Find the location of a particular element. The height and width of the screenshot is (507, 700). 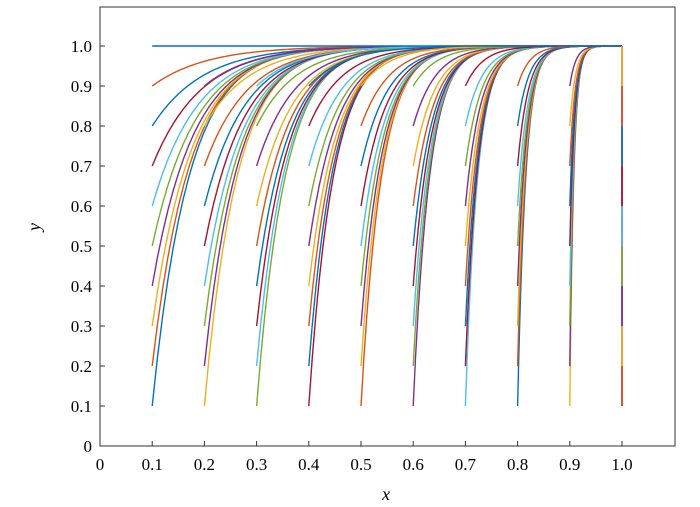

x-tick-label: 0.1 is located at coordinates (152, 464).